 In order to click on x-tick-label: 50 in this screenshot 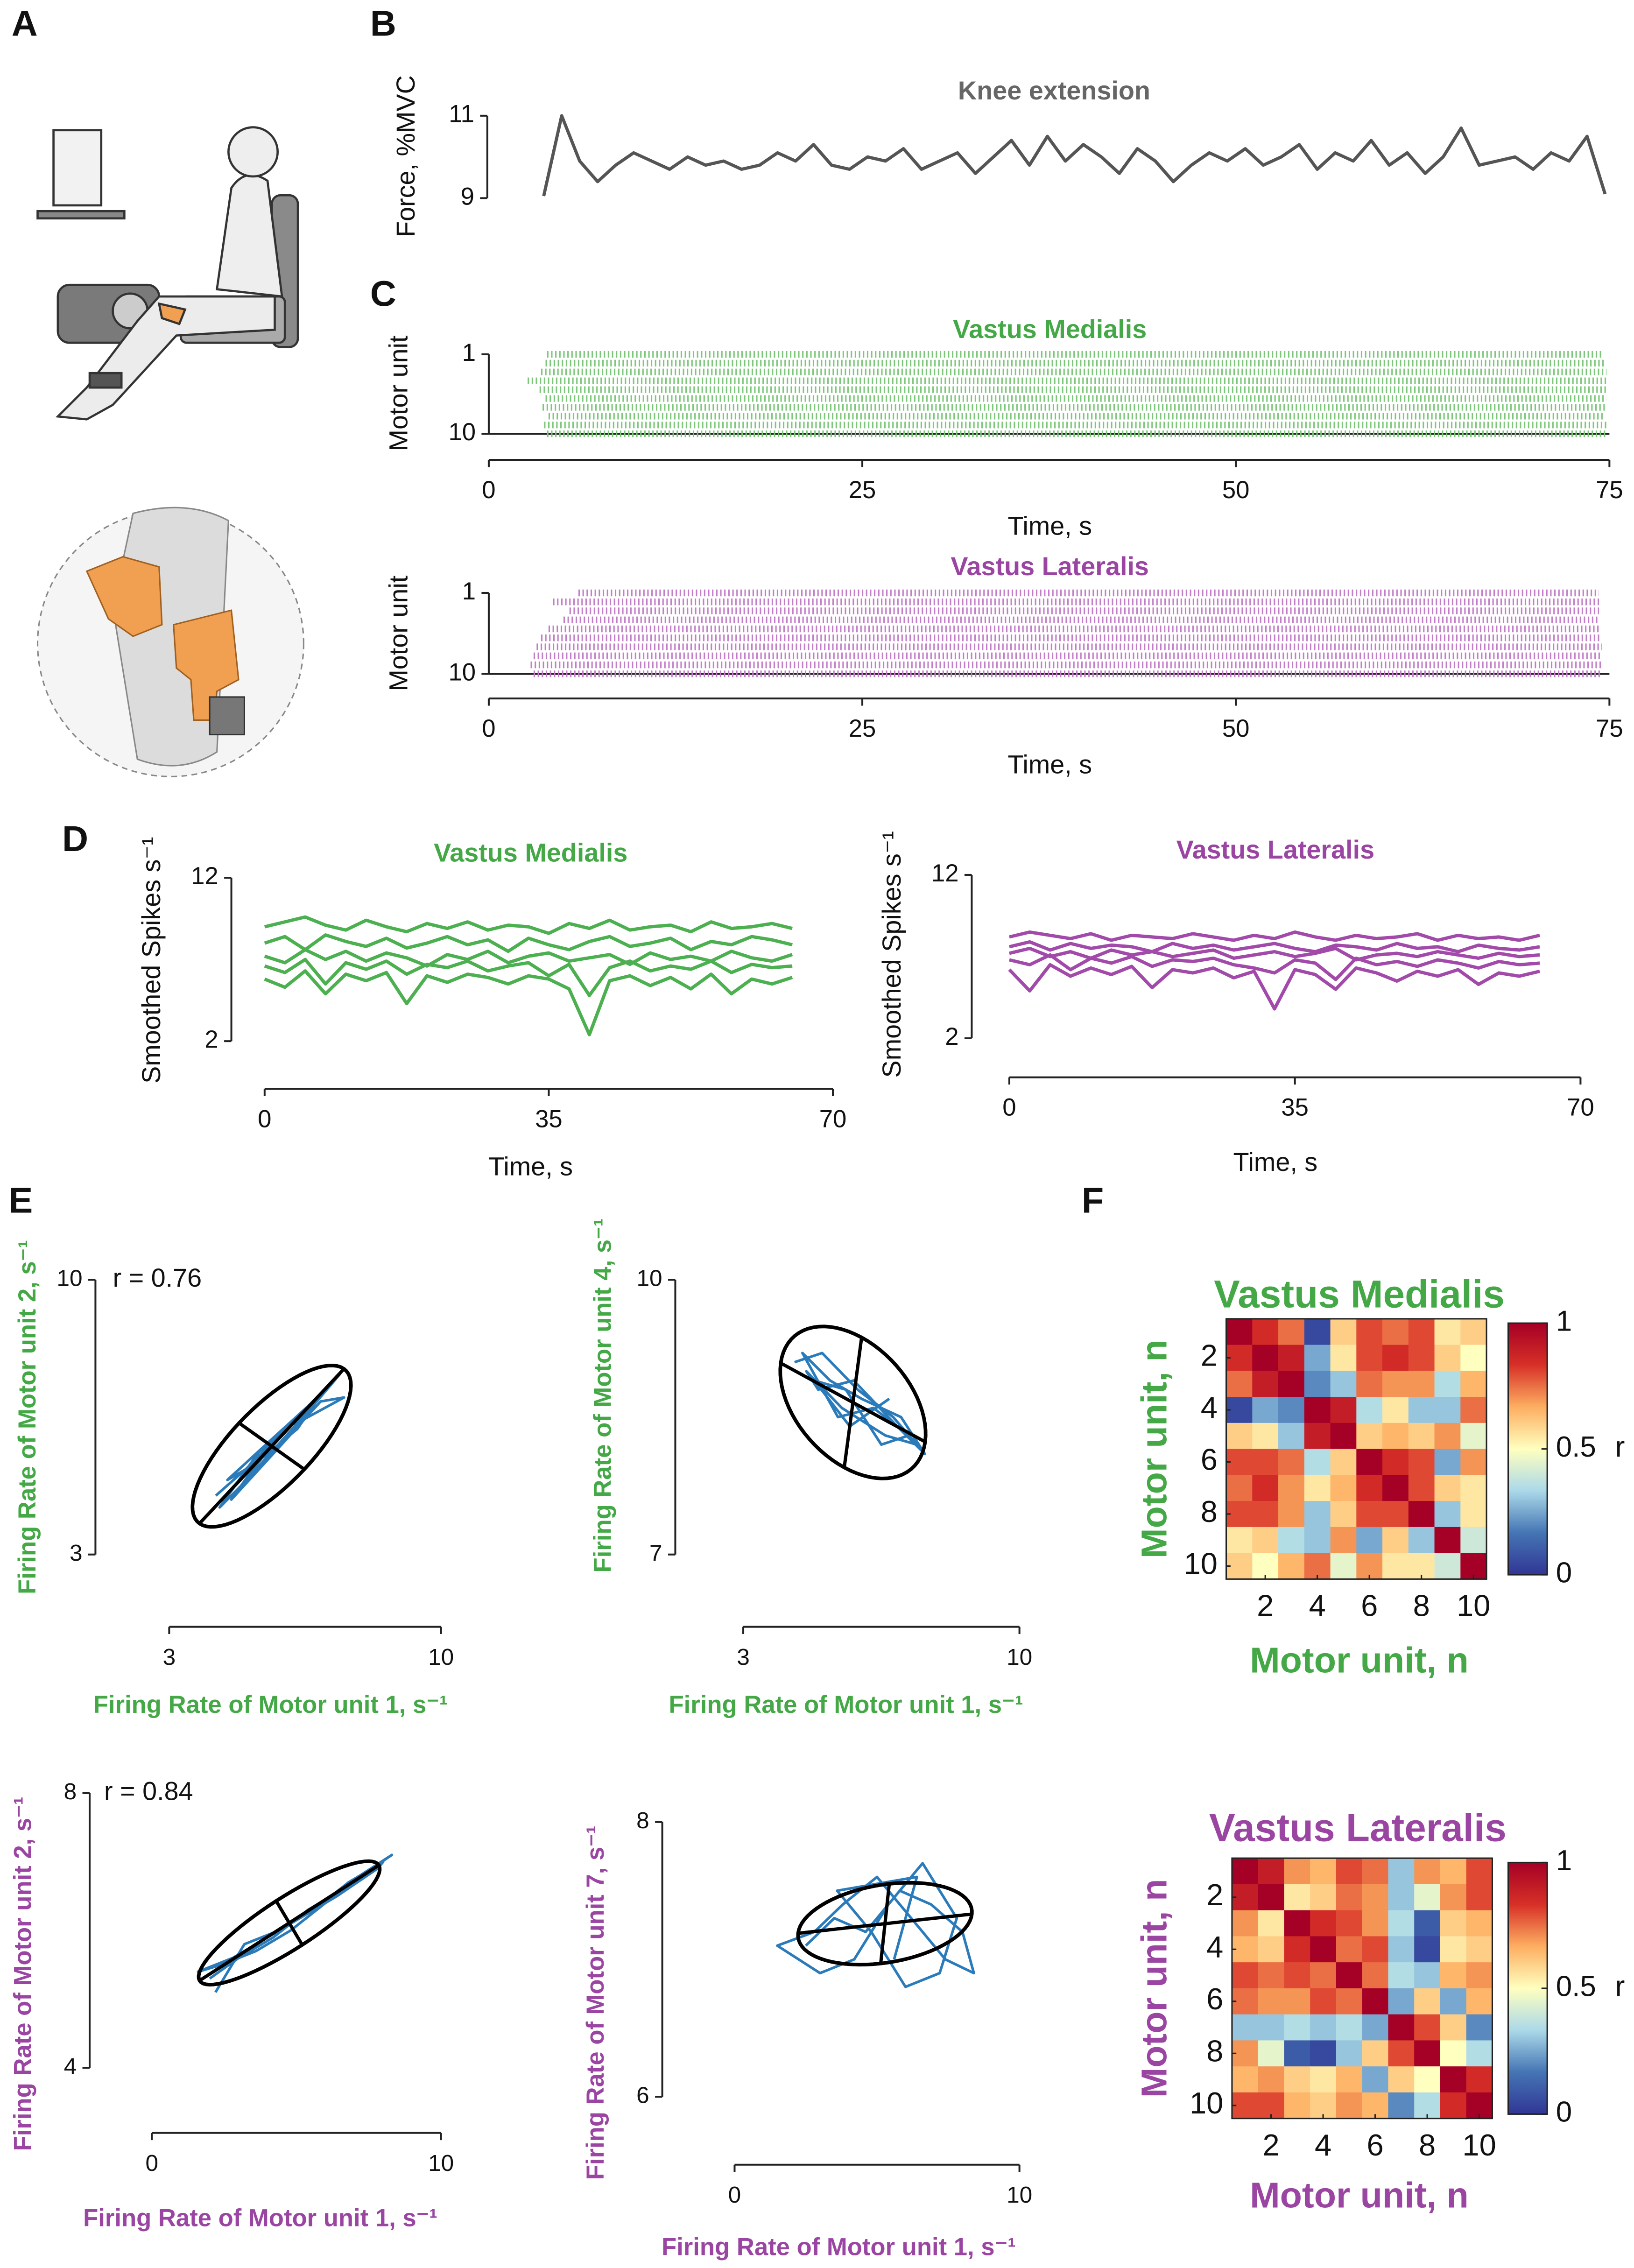, I will do `click(1236, 490)`.